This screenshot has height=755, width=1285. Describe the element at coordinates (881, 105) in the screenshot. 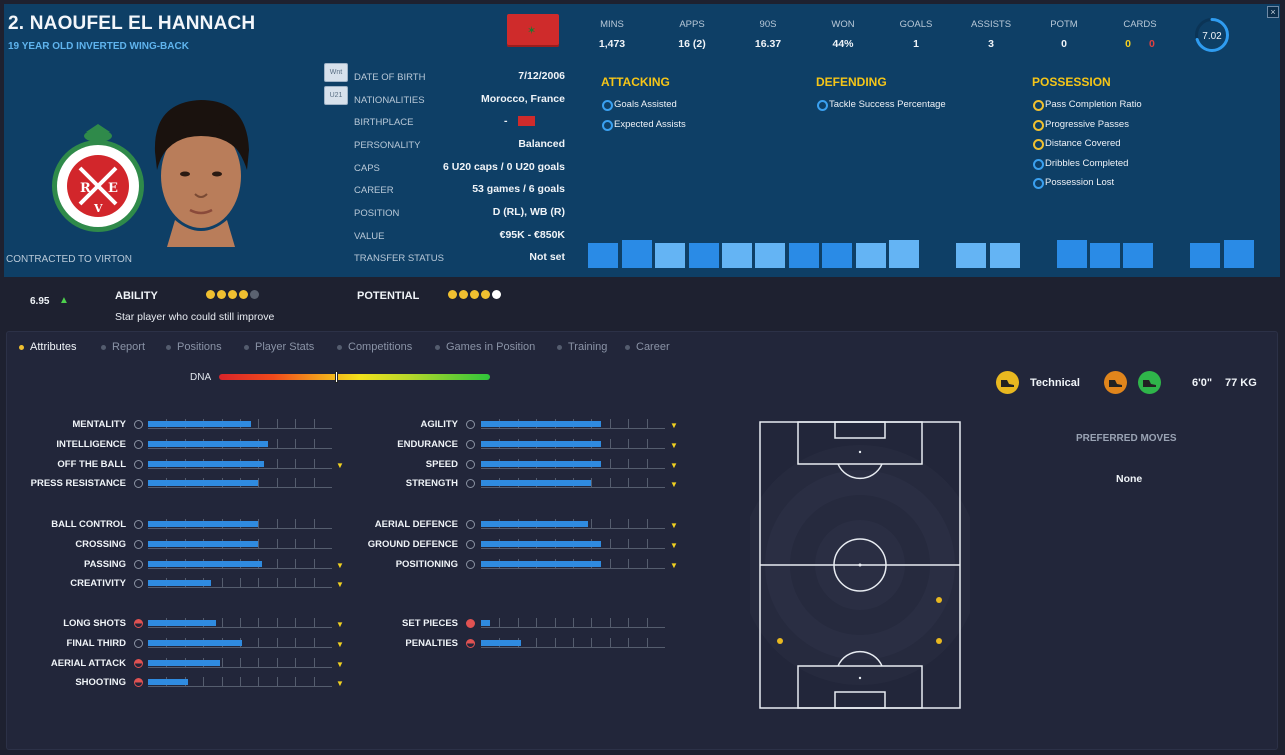

I see `stat-option: Tackle Success Percentage` at that location.